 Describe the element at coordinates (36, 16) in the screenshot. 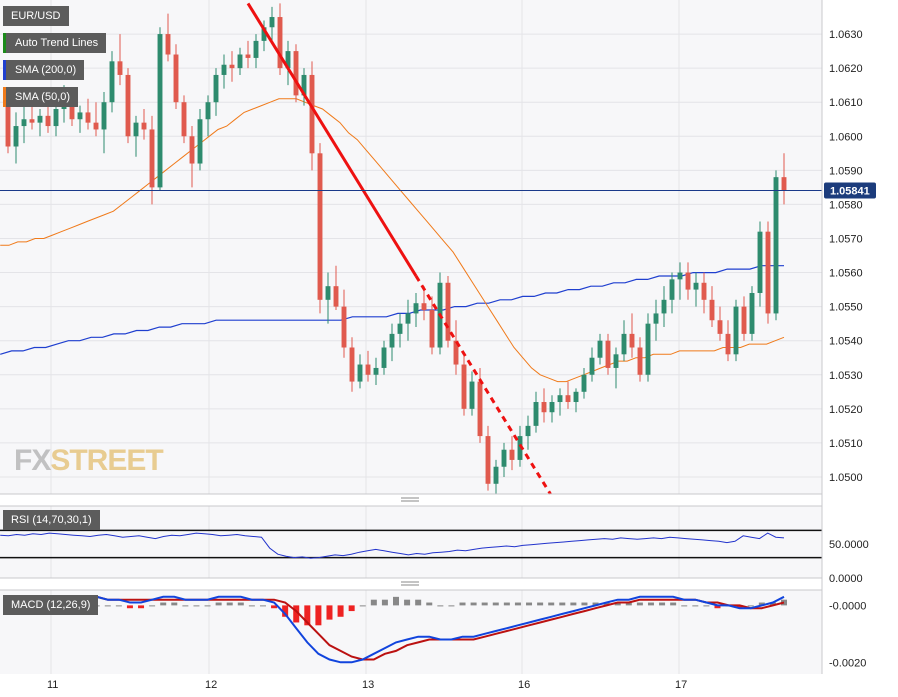

I see `legend-symbol: EUR/USD` at that location.